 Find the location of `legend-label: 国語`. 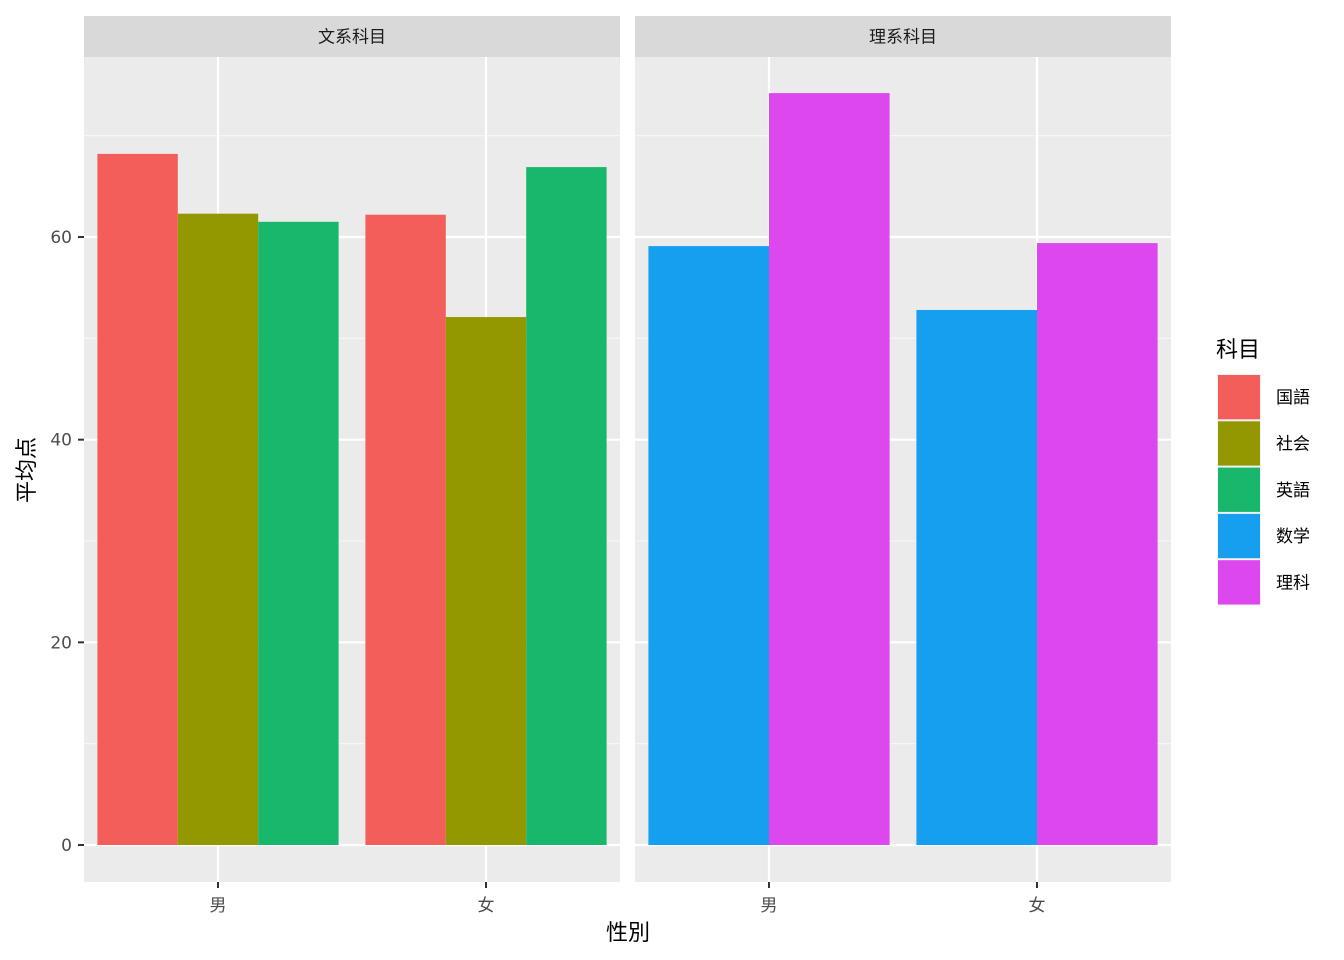

legend-label: 国語 is located at coordinates (1293, 398).